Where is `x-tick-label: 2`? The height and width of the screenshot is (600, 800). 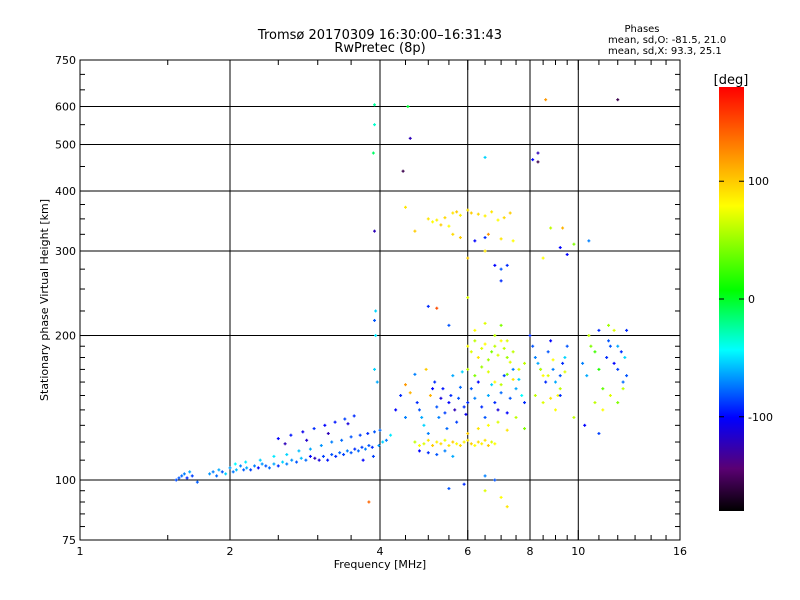 x-tick-label: 2 is located at coordinates (230, 551).